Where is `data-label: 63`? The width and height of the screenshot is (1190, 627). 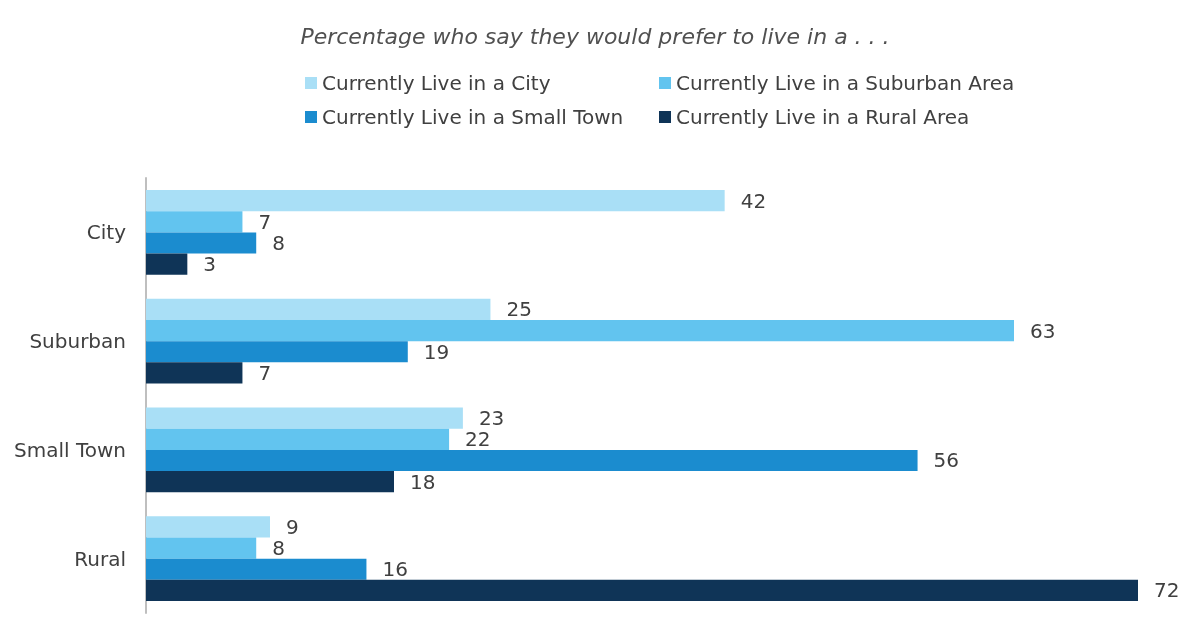 data-label: 63 is located at coordinates (1043, 330).